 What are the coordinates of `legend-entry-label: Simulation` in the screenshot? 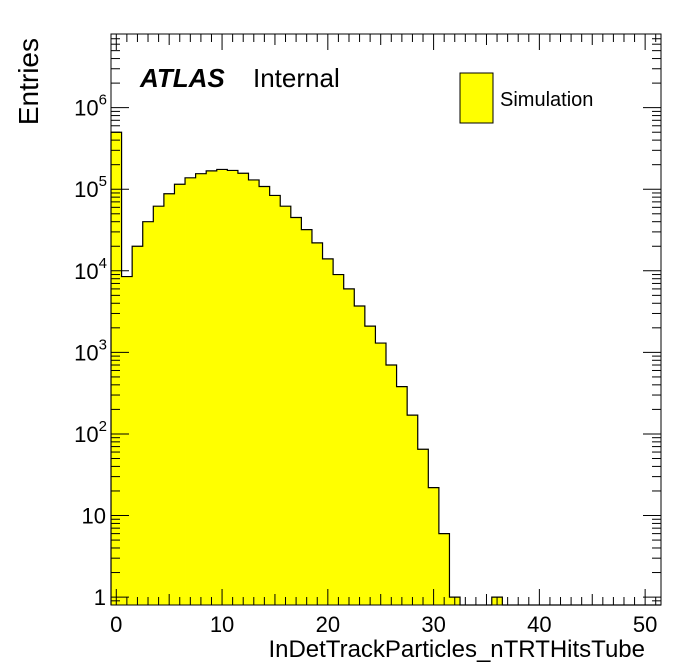 It's located at (546, 100).